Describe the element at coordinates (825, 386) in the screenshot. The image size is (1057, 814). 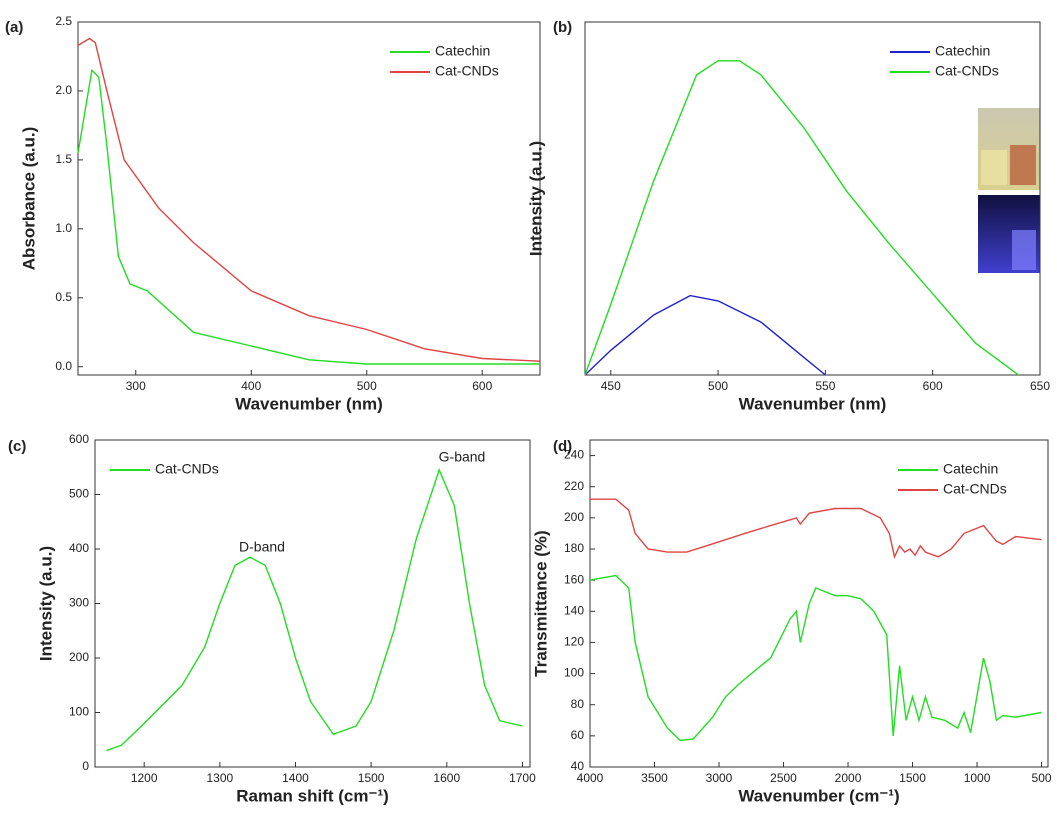
I see `x-tick-label: 550` at that location.